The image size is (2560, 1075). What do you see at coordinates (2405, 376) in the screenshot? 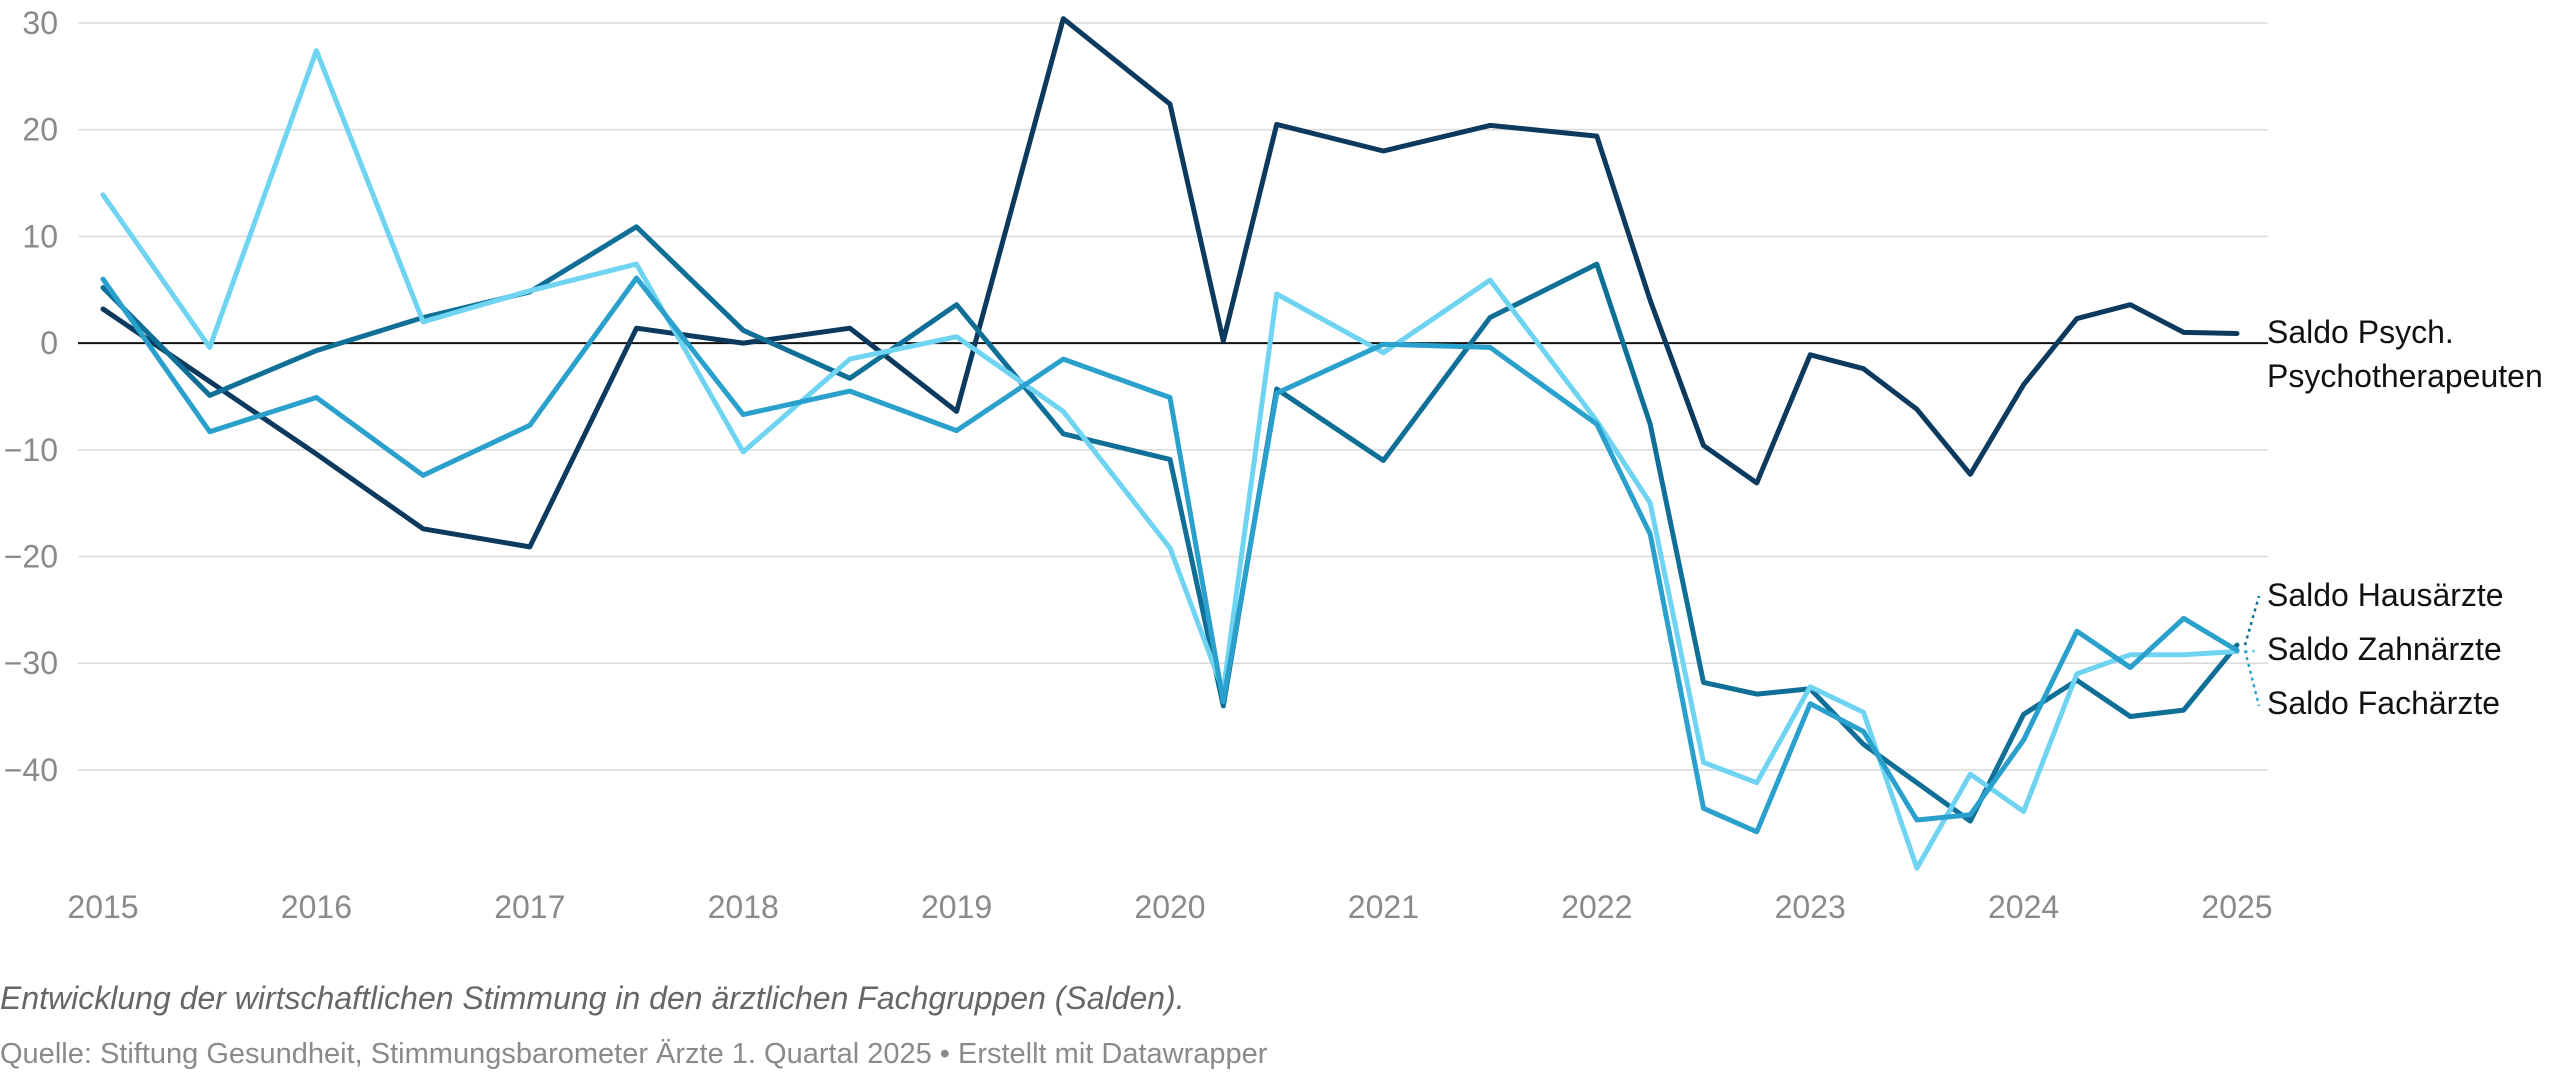
I see `series-label-0: Psychotherapeuten` at bounding box center [2405, 376].